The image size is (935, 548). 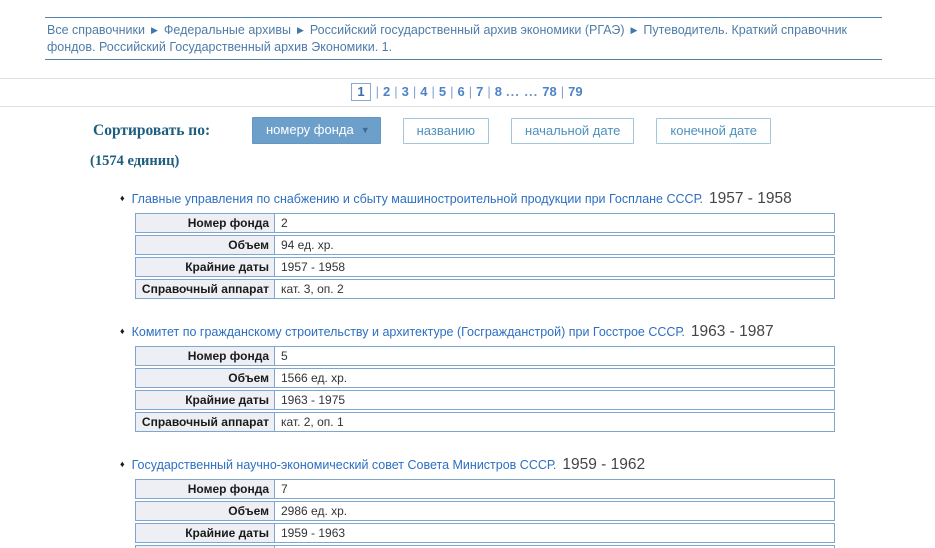 I want to click on pagination-page-link: 5, so click(x=442, y=91).